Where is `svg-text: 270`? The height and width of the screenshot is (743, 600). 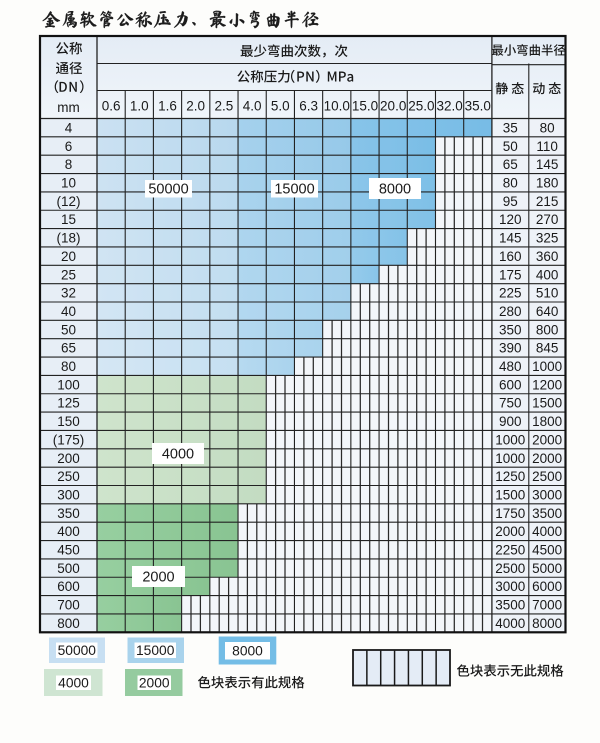
svg-text: 270 is located at coordinates (547, 219).